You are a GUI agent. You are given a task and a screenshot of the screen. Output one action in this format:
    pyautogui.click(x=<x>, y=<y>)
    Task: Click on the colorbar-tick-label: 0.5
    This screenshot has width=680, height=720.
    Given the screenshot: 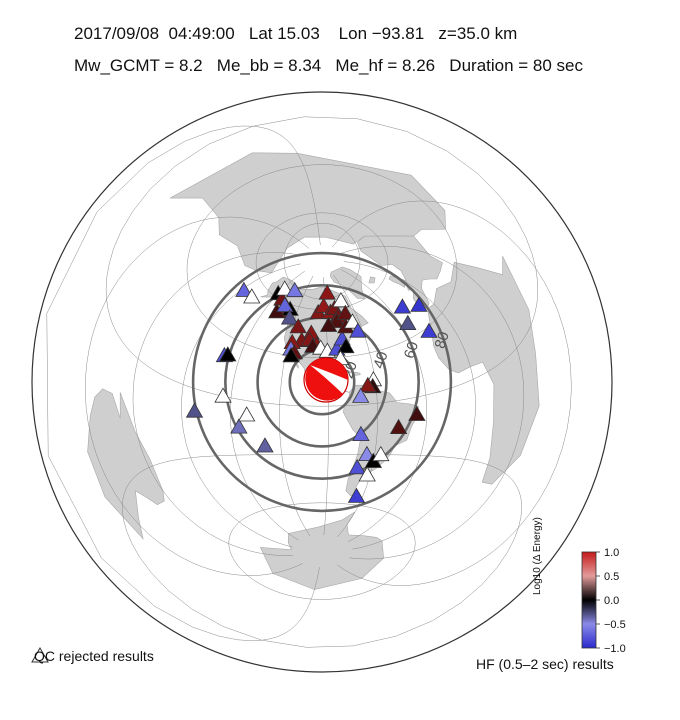 What is the action you would take?
    pyautogui.click(x=611, y=577)
    